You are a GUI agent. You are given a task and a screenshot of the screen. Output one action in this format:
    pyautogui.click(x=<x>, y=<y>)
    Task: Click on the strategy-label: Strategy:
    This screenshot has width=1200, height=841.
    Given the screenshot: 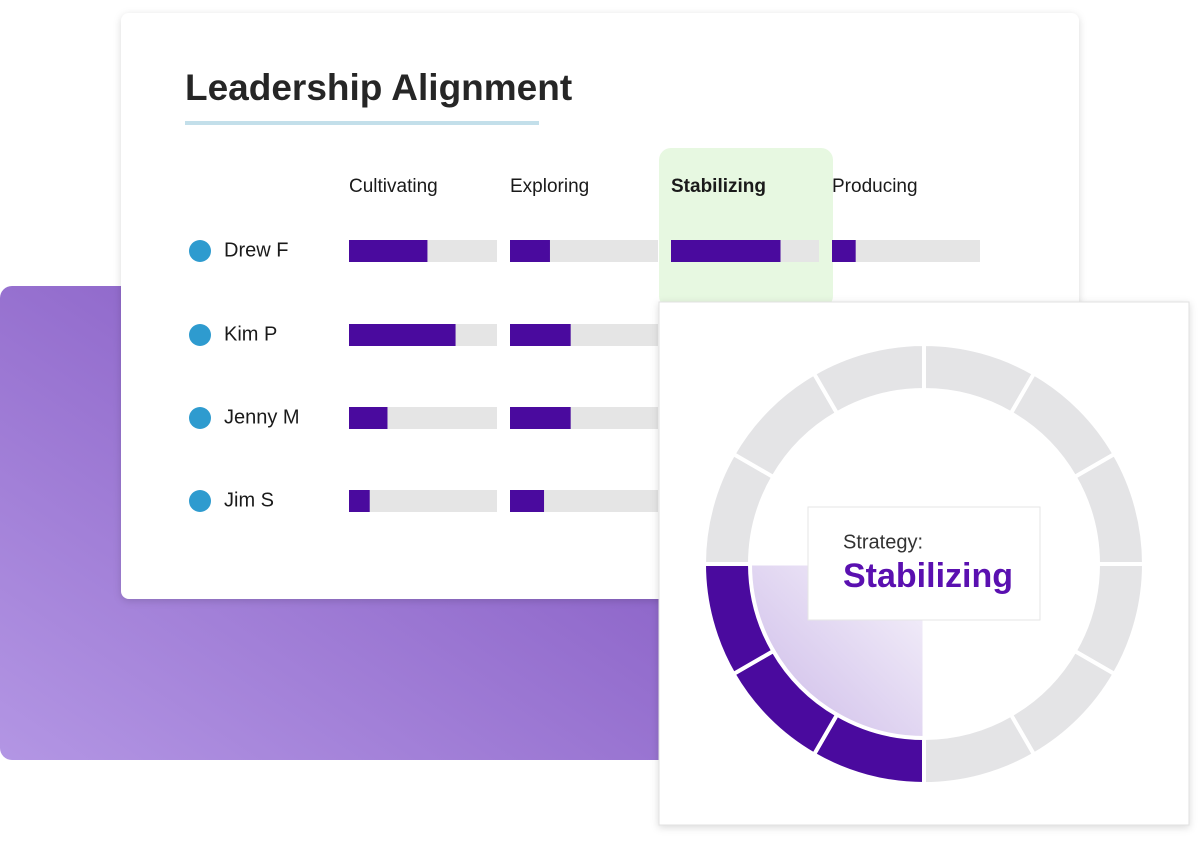 What is the action you would take?
    pyautogui.click(x=883, y=542)
    